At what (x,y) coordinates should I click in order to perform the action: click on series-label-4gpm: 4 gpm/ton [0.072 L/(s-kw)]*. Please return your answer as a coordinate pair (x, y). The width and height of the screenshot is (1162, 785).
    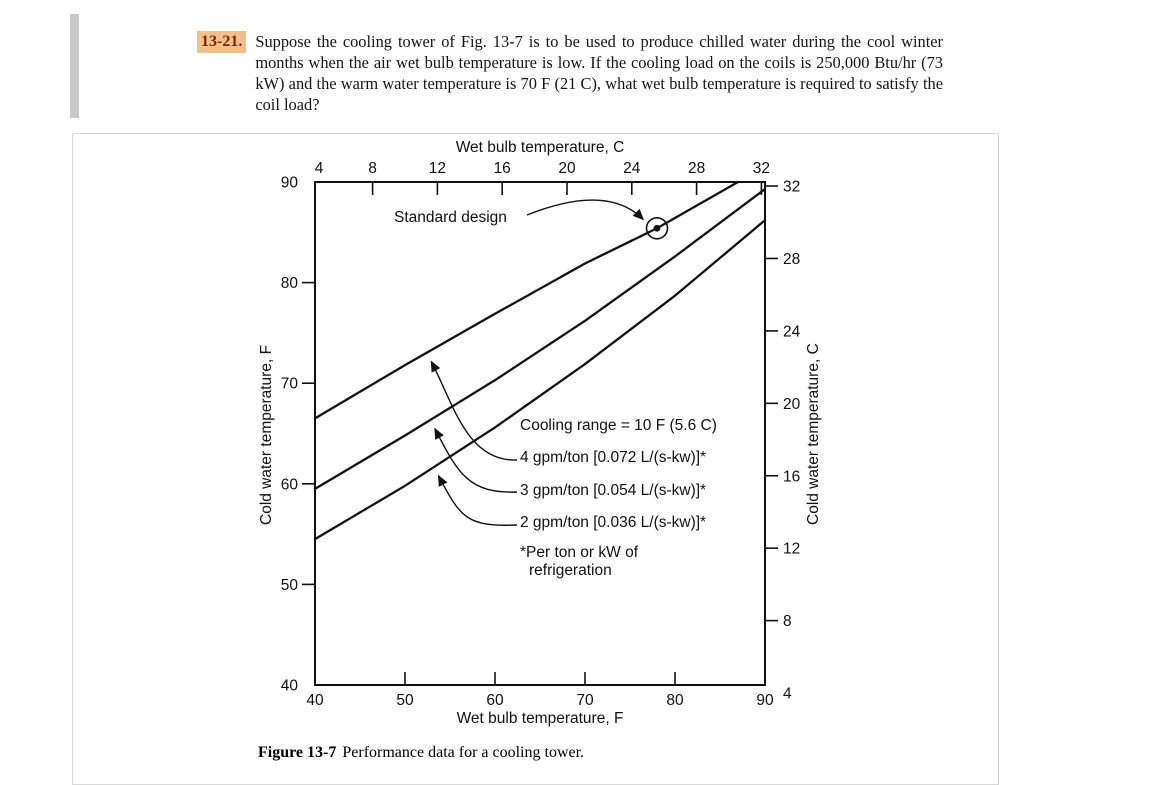
    Looking at the image, I should click on (613, 457).